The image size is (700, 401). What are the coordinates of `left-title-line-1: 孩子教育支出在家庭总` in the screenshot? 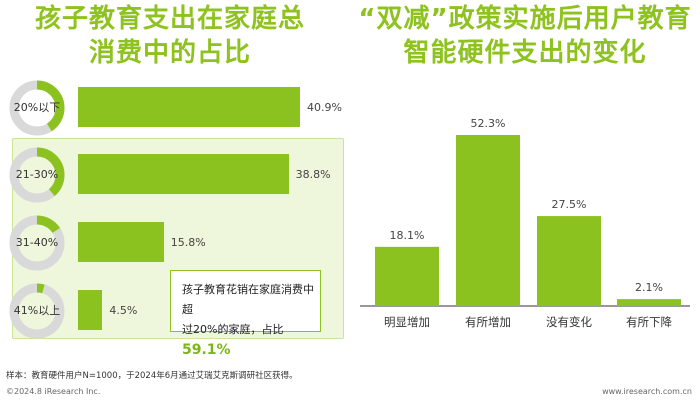 It's located at (169, 19).